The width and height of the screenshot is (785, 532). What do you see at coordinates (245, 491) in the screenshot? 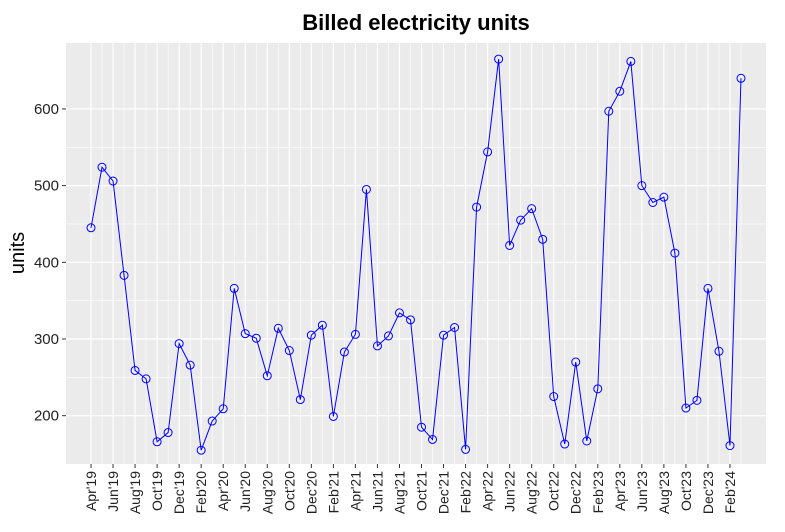
I see `x-tick-label: Jun'20` at bounding box center [245, 491].